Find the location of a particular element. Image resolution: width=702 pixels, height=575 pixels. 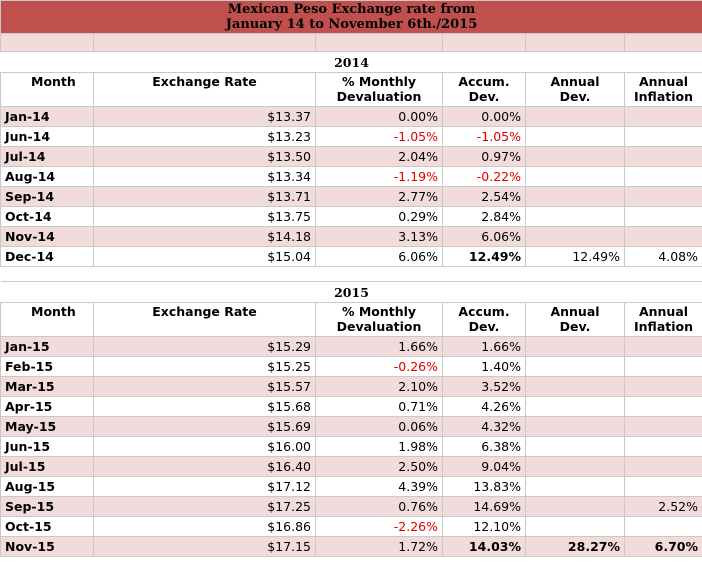

accum-dev-cell: 1.40% is located at coordinates (484, 366).